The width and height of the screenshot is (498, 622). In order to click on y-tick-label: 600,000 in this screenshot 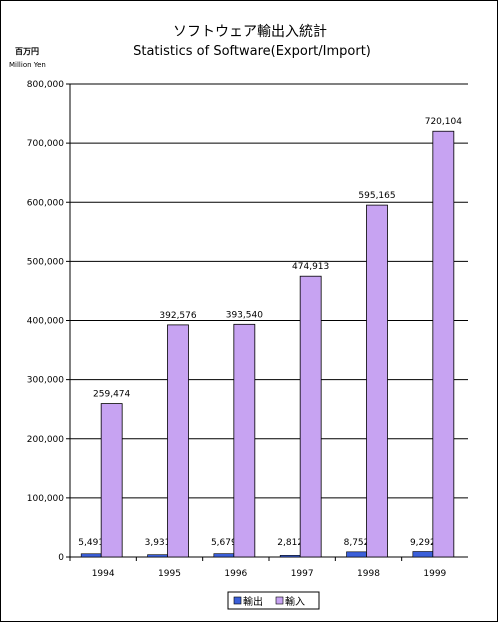, I will do `click(45, 203)`.